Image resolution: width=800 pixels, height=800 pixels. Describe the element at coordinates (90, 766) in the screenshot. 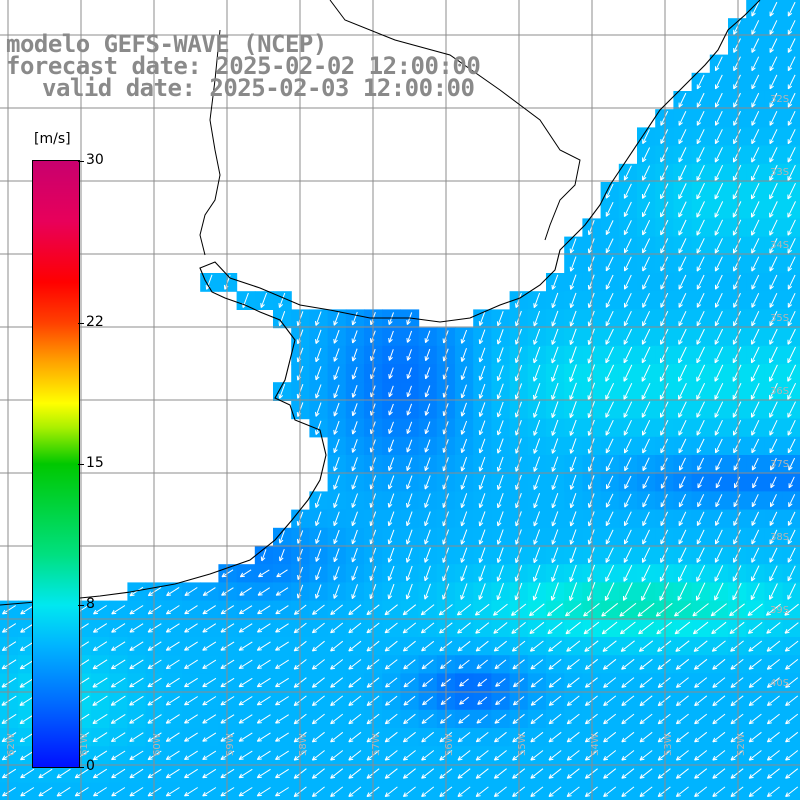

I see `colorbar-tick-label: 0` at that location.